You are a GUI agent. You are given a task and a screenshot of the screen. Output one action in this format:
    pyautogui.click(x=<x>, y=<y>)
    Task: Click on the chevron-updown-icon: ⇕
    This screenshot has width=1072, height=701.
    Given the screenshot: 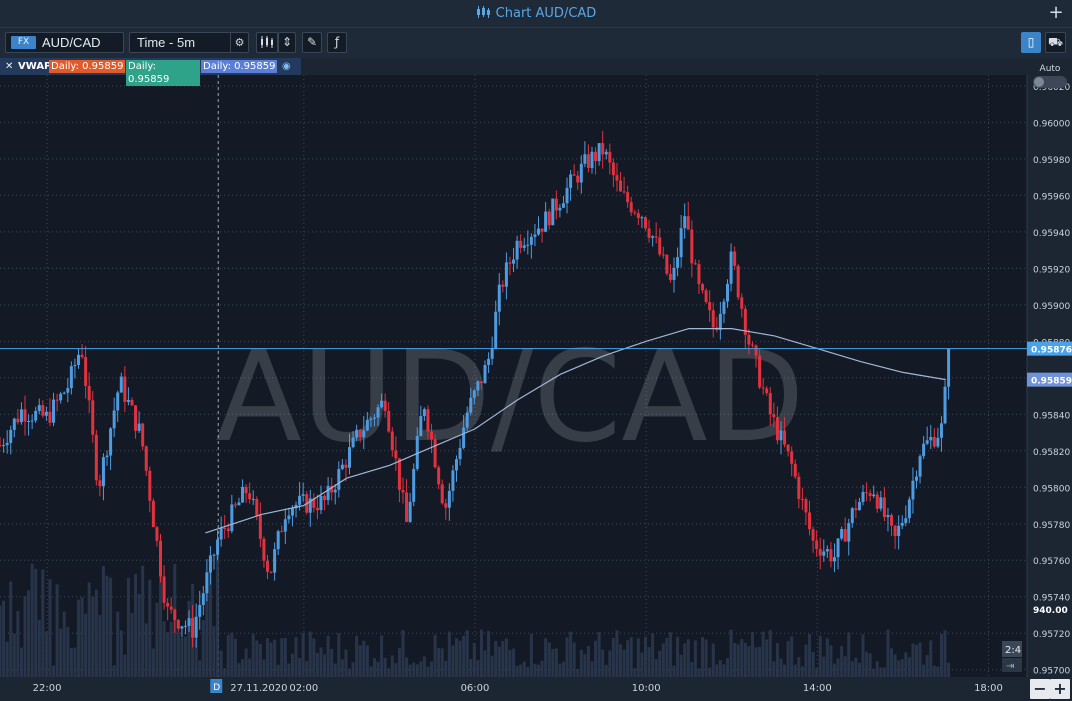 What is the action you would take?
    pyautogui.click(x=287, y=42)
    